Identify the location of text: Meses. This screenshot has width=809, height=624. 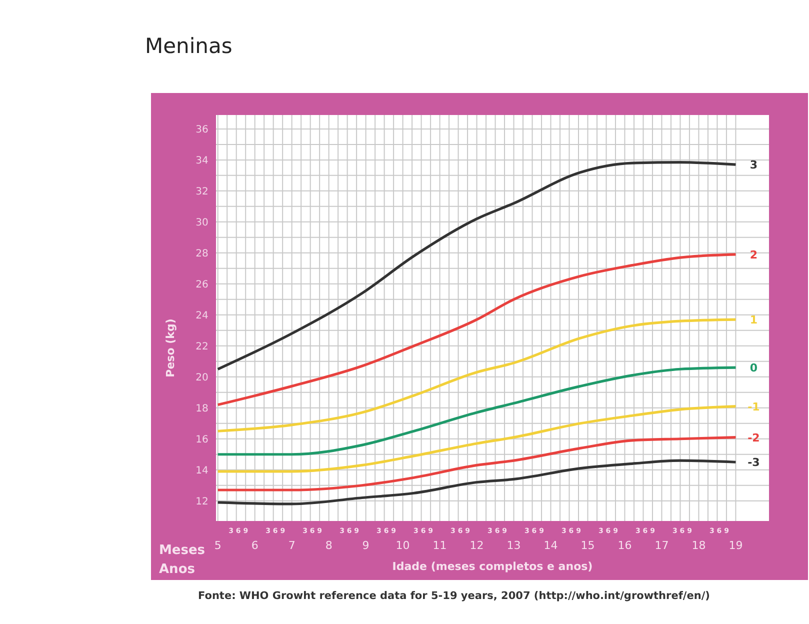
(182, 550).